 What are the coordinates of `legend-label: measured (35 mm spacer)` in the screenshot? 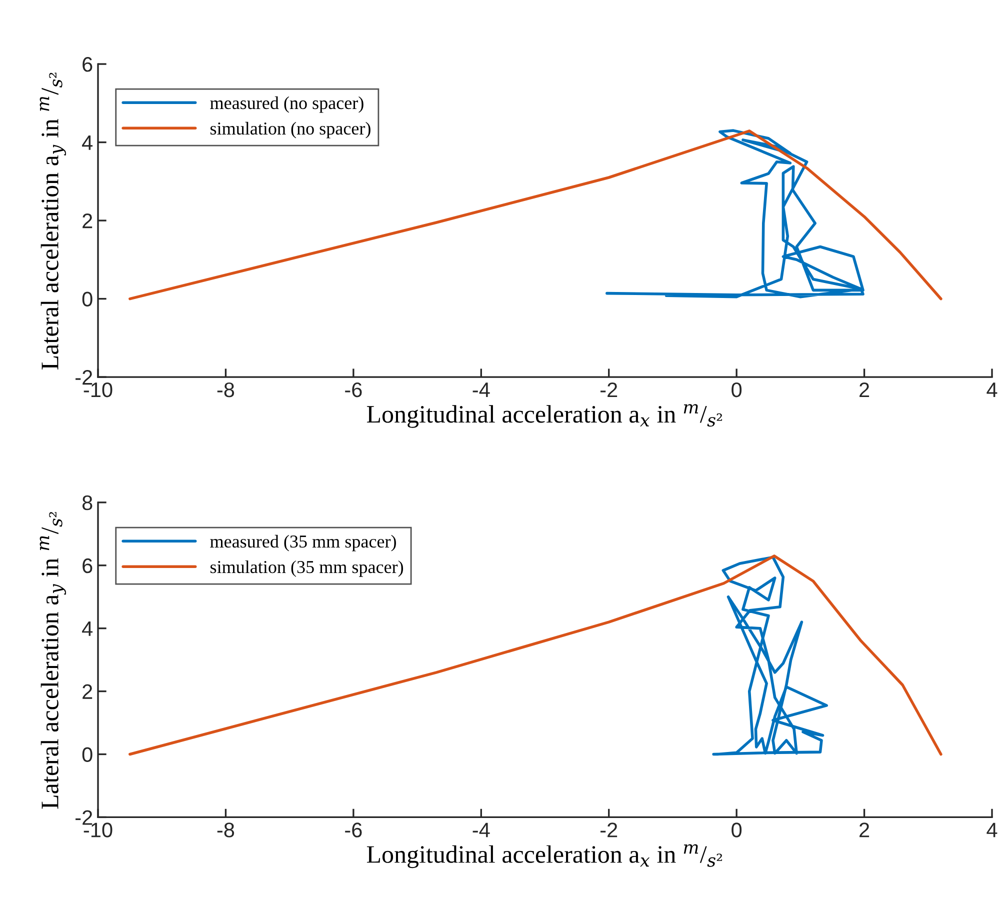 It's located at (303, 543).